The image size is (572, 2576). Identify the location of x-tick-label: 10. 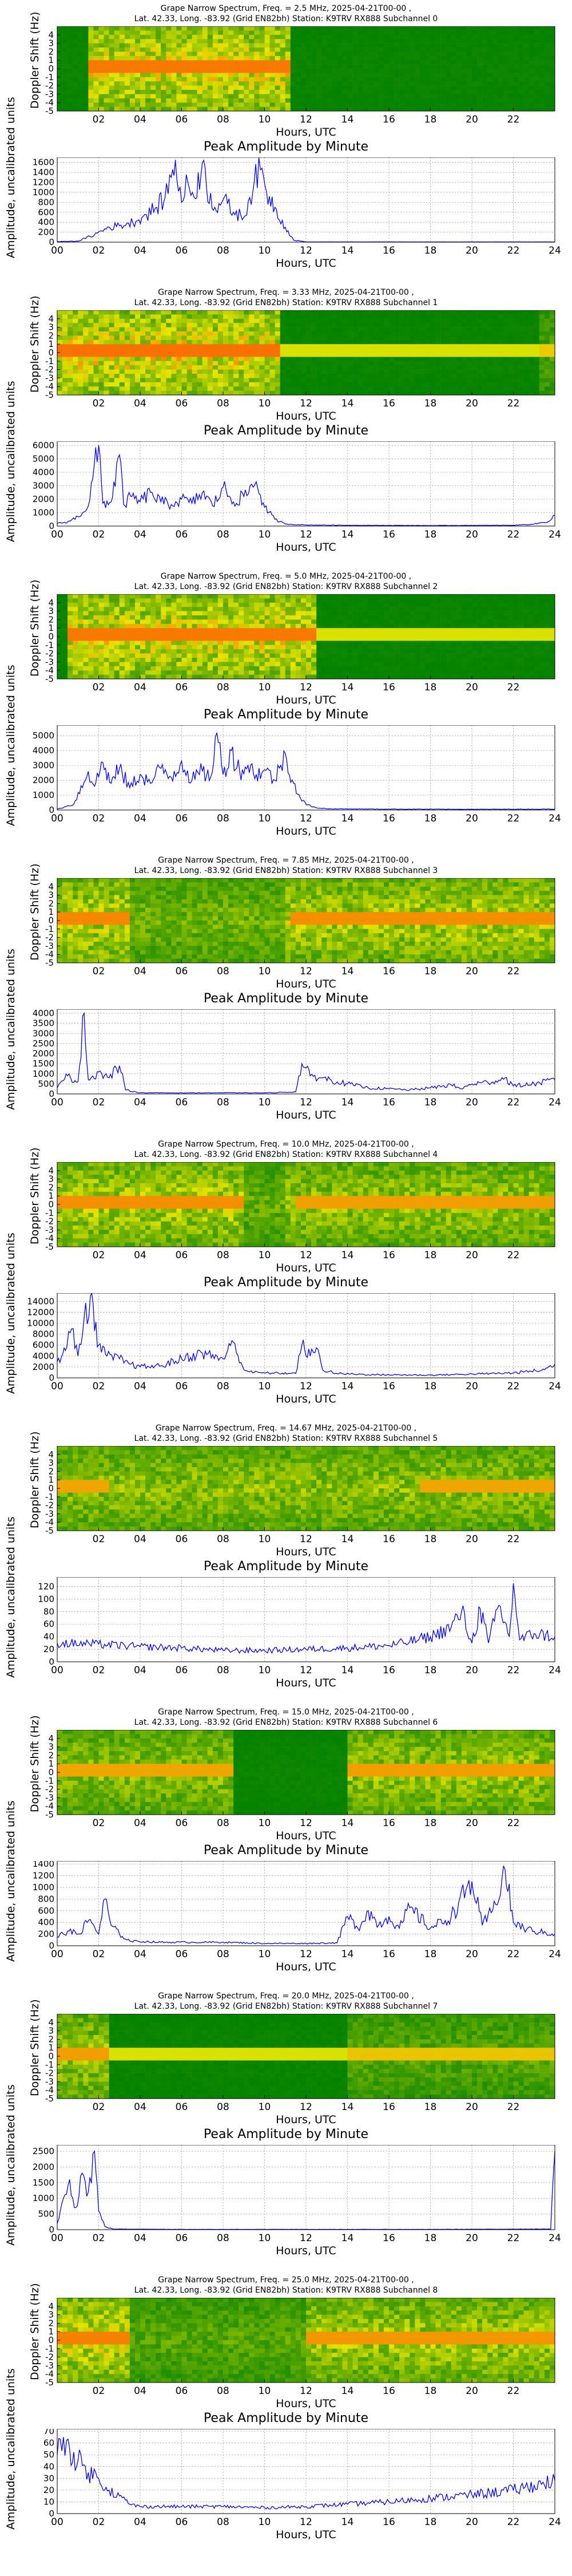
(265, 119).